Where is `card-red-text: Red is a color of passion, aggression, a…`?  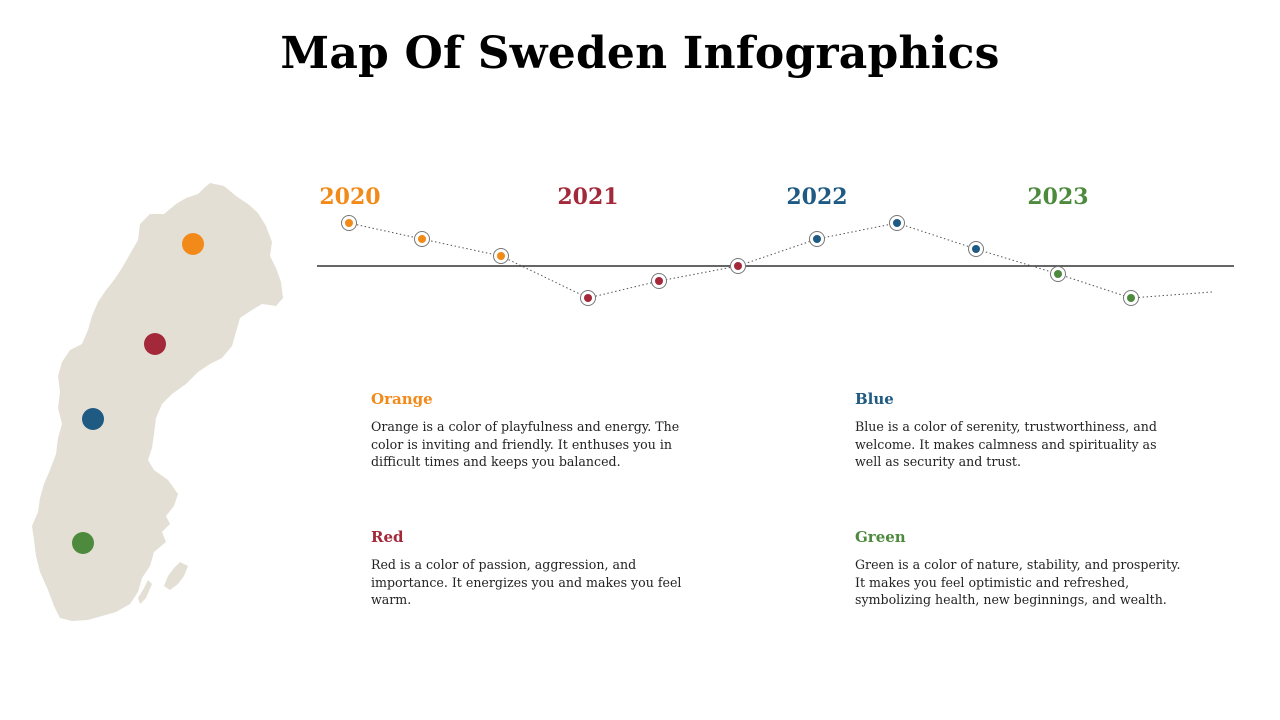 card-red-text: Red is a color of passion, aggression, a… is located at coordinates (526, 582).